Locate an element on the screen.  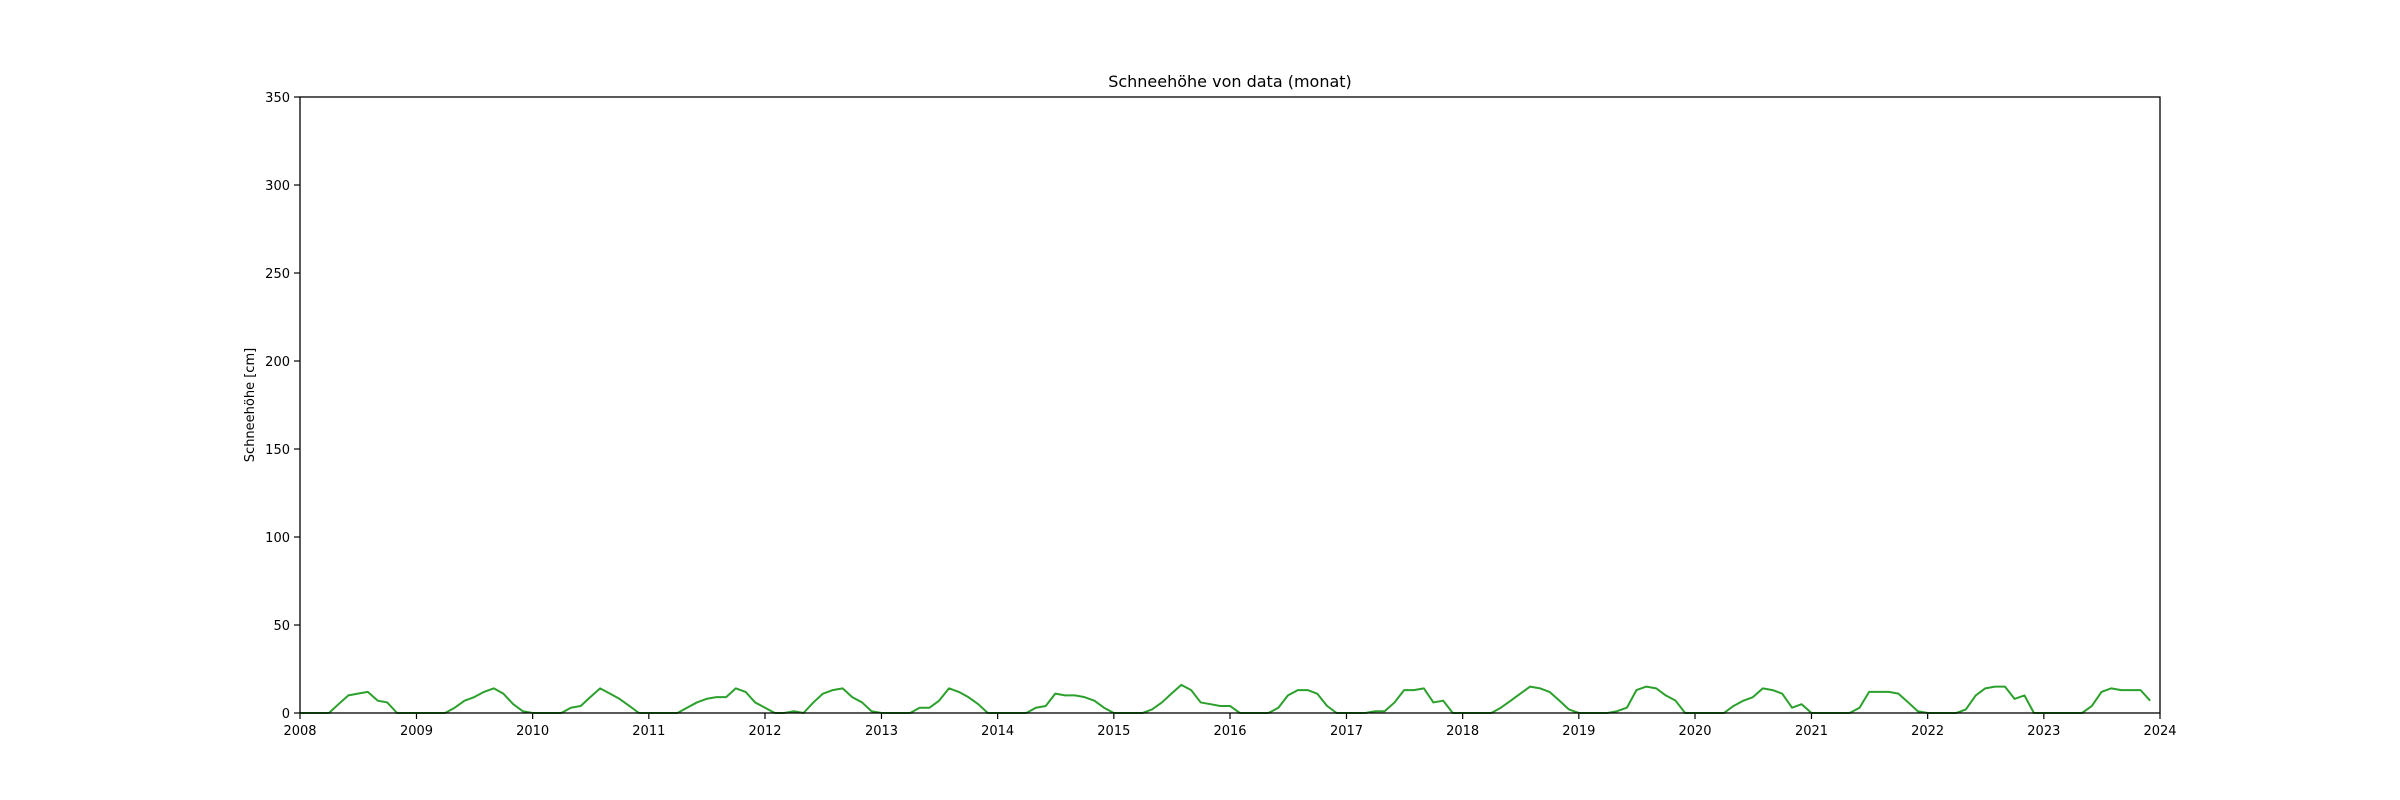
y-axis-label: Schneehöhe [cm] is located at coordinates (250, 405).